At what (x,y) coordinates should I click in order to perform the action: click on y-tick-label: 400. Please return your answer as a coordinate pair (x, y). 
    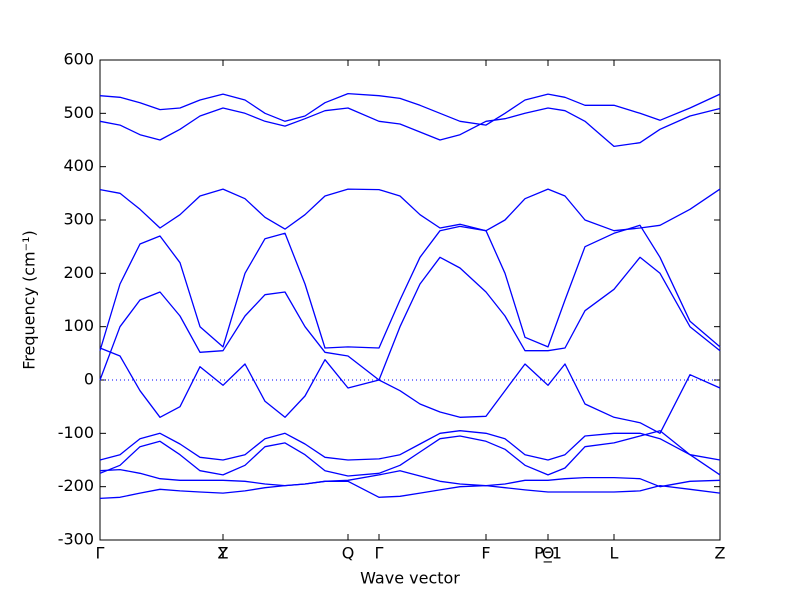
    Looking at the image, I should click on (78, 165).